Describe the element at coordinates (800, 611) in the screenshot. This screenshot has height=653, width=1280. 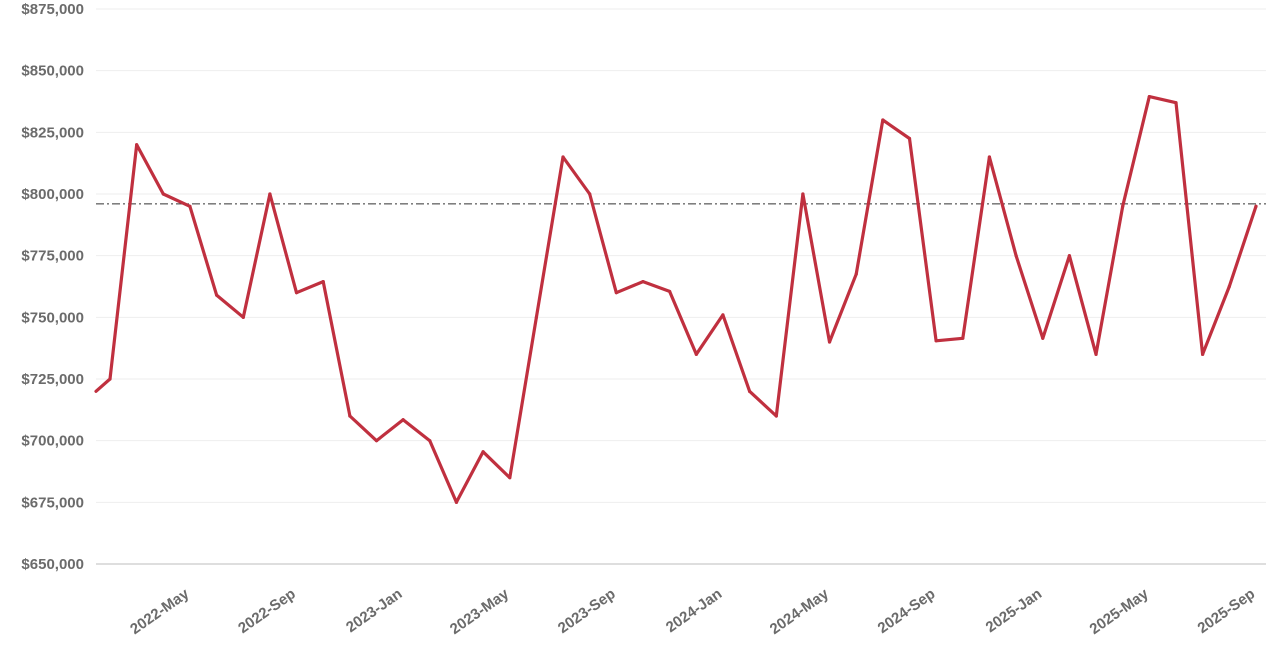
I see `x-tick-label: 2024-May` at that location.